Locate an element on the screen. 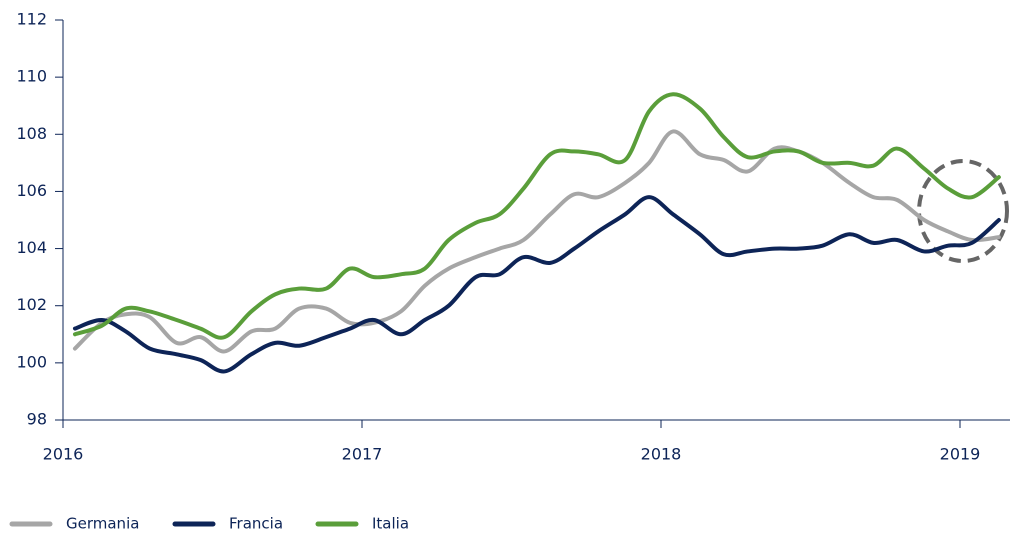 Image resolution: width=1012 pixels, height=534 pixels. legend-label: Italia is located at coordinates (390, 524).